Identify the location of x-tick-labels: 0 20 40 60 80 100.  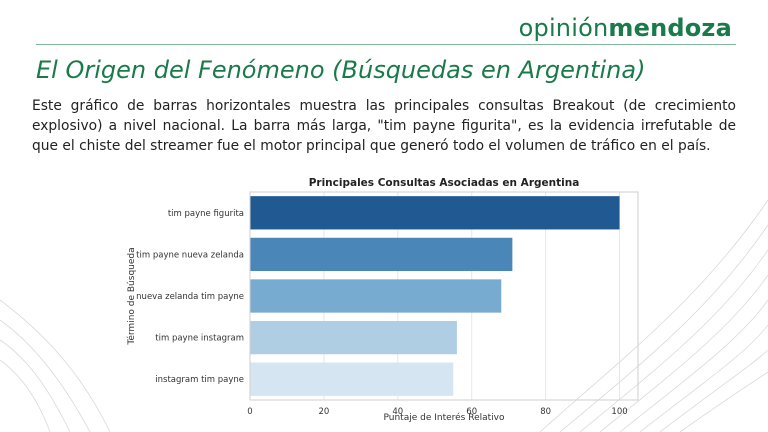
(437, 412).